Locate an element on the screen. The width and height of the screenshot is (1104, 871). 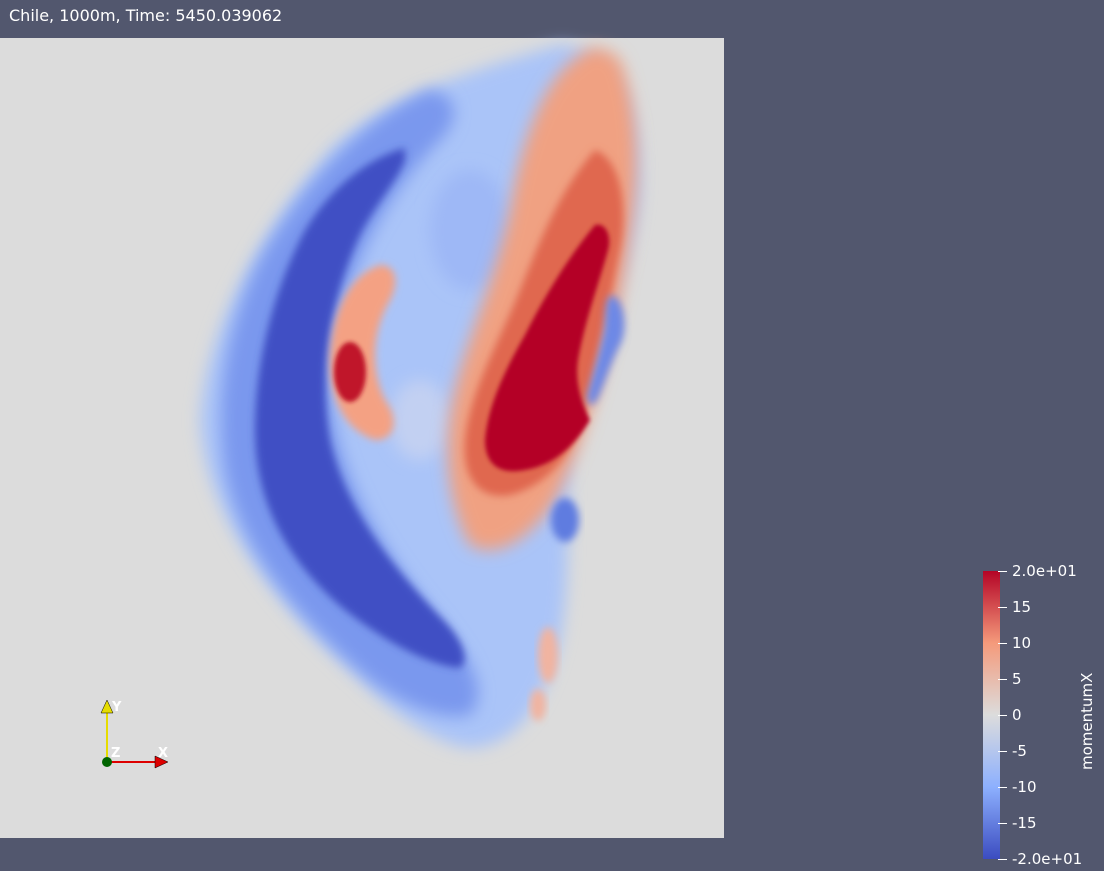
colorbar-tick-label: -10 is located at coordinates (1024, 787).